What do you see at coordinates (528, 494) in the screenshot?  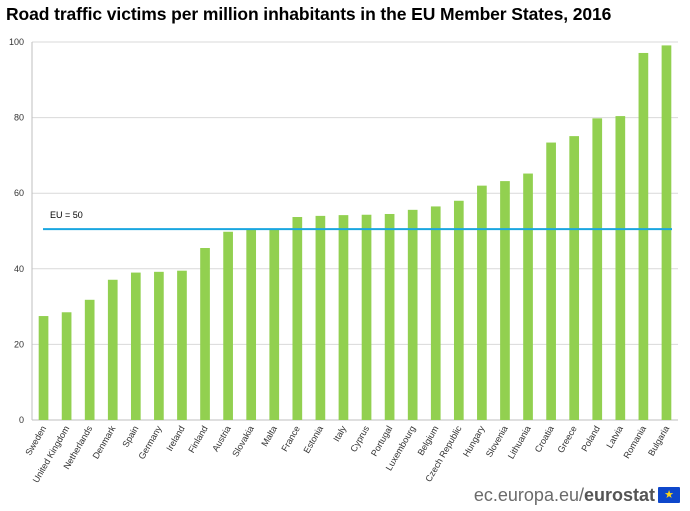 I see `footer-site: ec.europa.eu/` at bounding box center [528, 494].